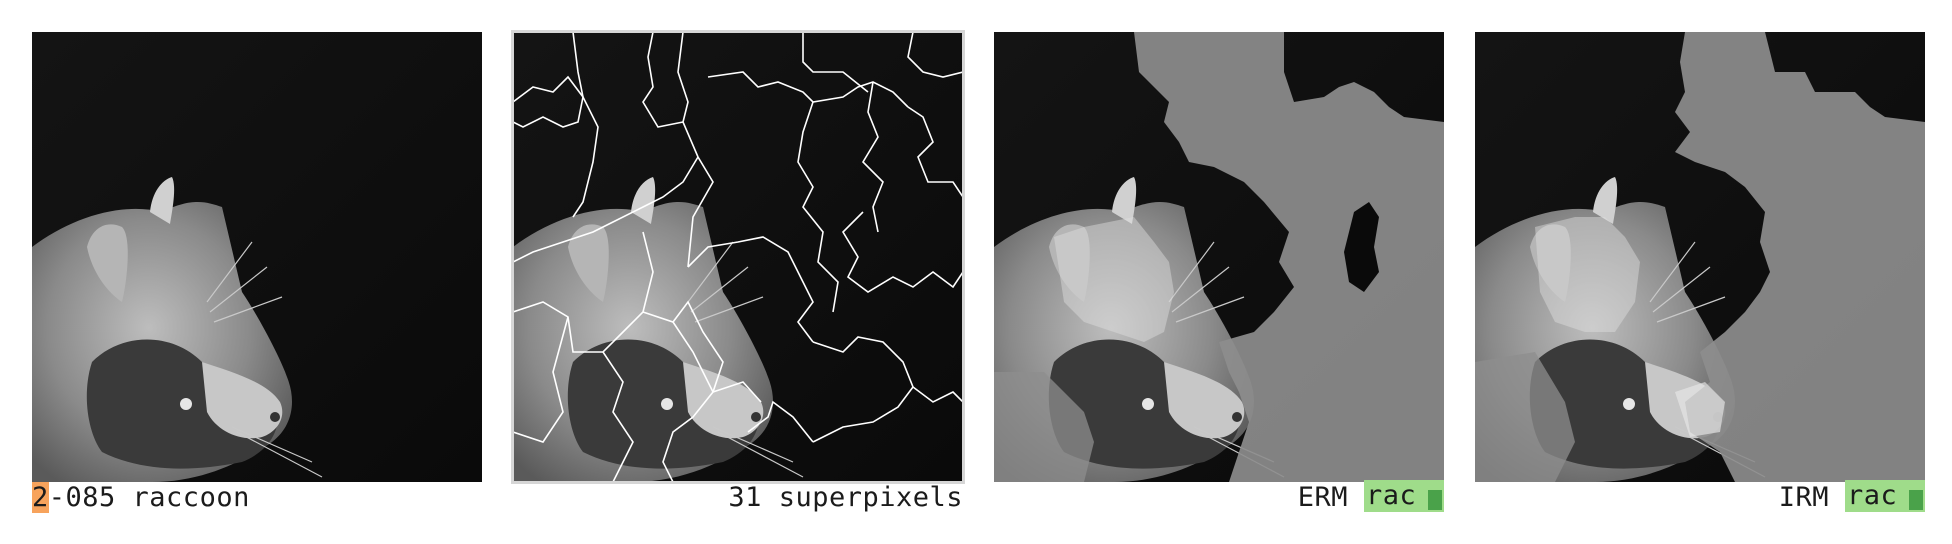 The width and height of the screenshot is (1952, 544). Describe the element at coordinates (1700, 498) in the screenshot. I see `irm-caption: IRM rac` at that location.